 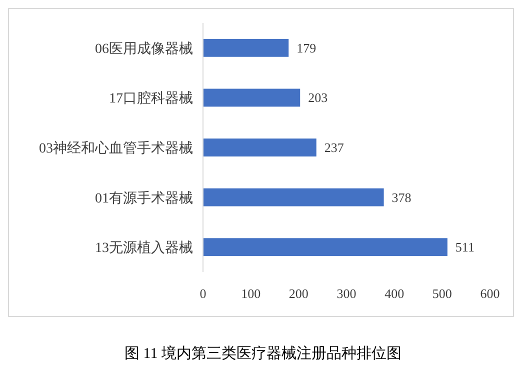 I want to click on x-tick-label: 500, so click(x=442, y=293).